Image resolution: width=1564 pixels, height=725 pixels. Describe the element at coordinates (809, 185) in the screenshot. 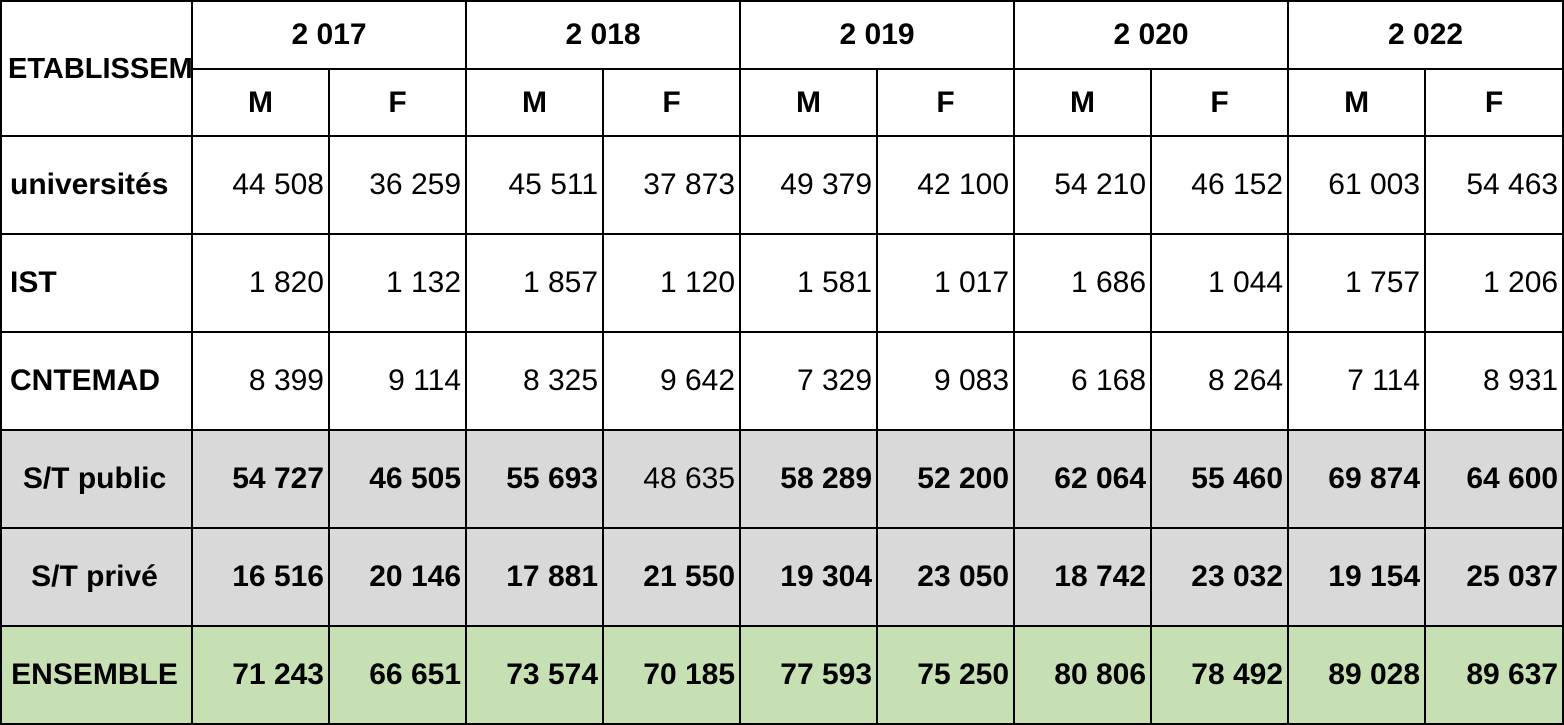

I see `table-cell: 49 379` at that location.